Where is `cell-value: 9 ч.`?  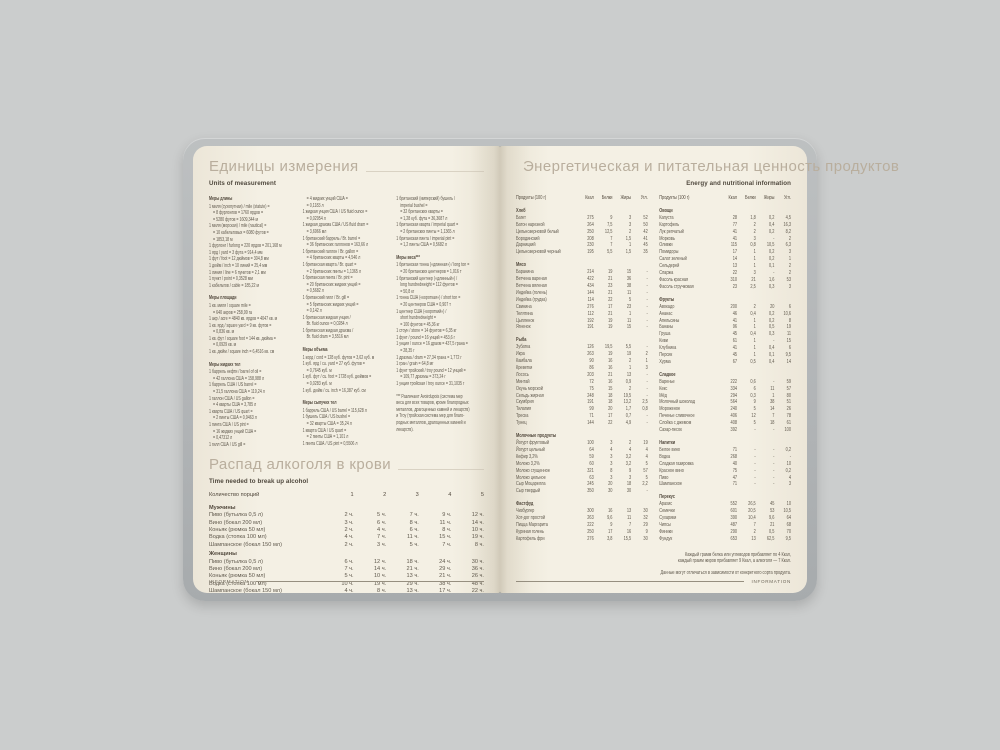
cell-value: 9 ч. is located at coordinates (447, 515).